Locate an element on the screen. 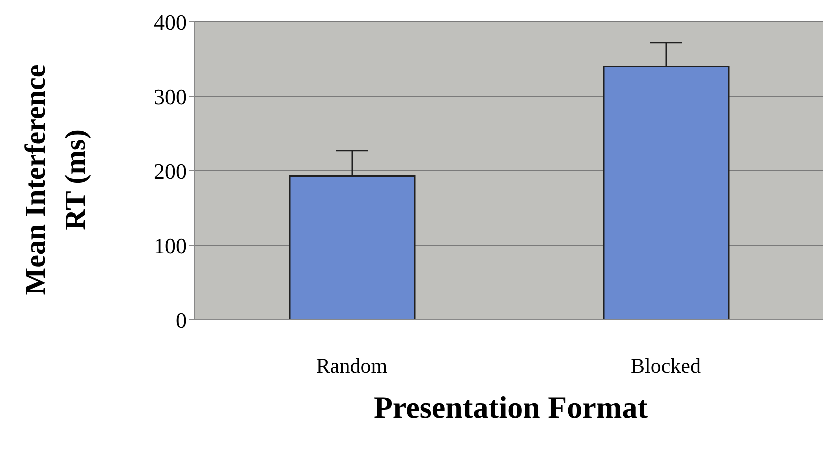 The height and width of the screenshot is (453, 825). x-axis-title: Presentation Format is located at coordinates (511, 408).